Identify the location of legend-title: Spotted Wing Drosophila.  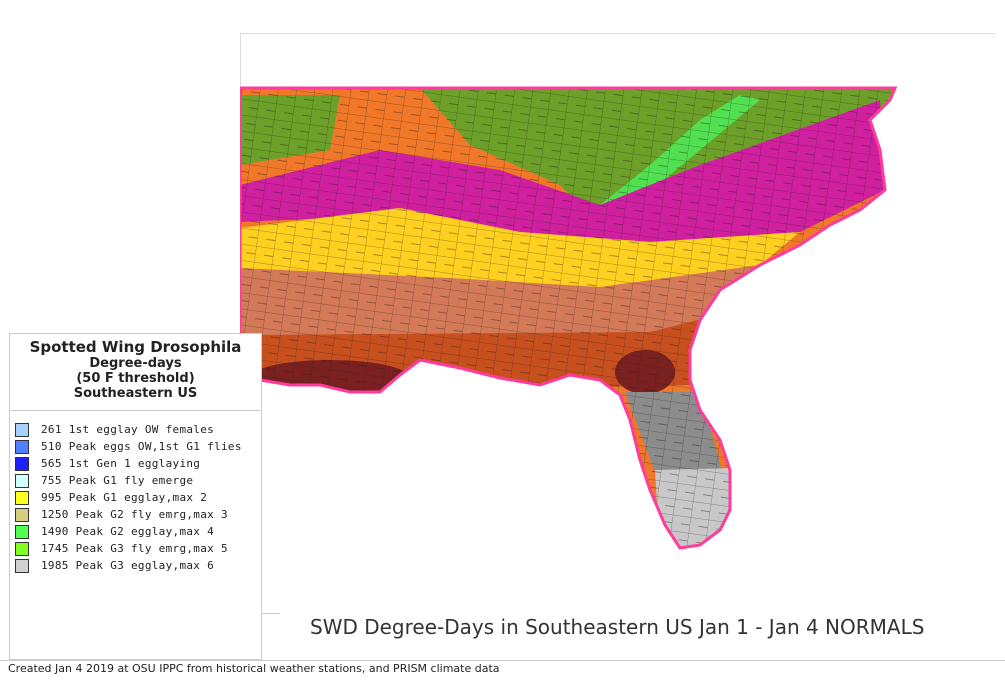
(135, 347).